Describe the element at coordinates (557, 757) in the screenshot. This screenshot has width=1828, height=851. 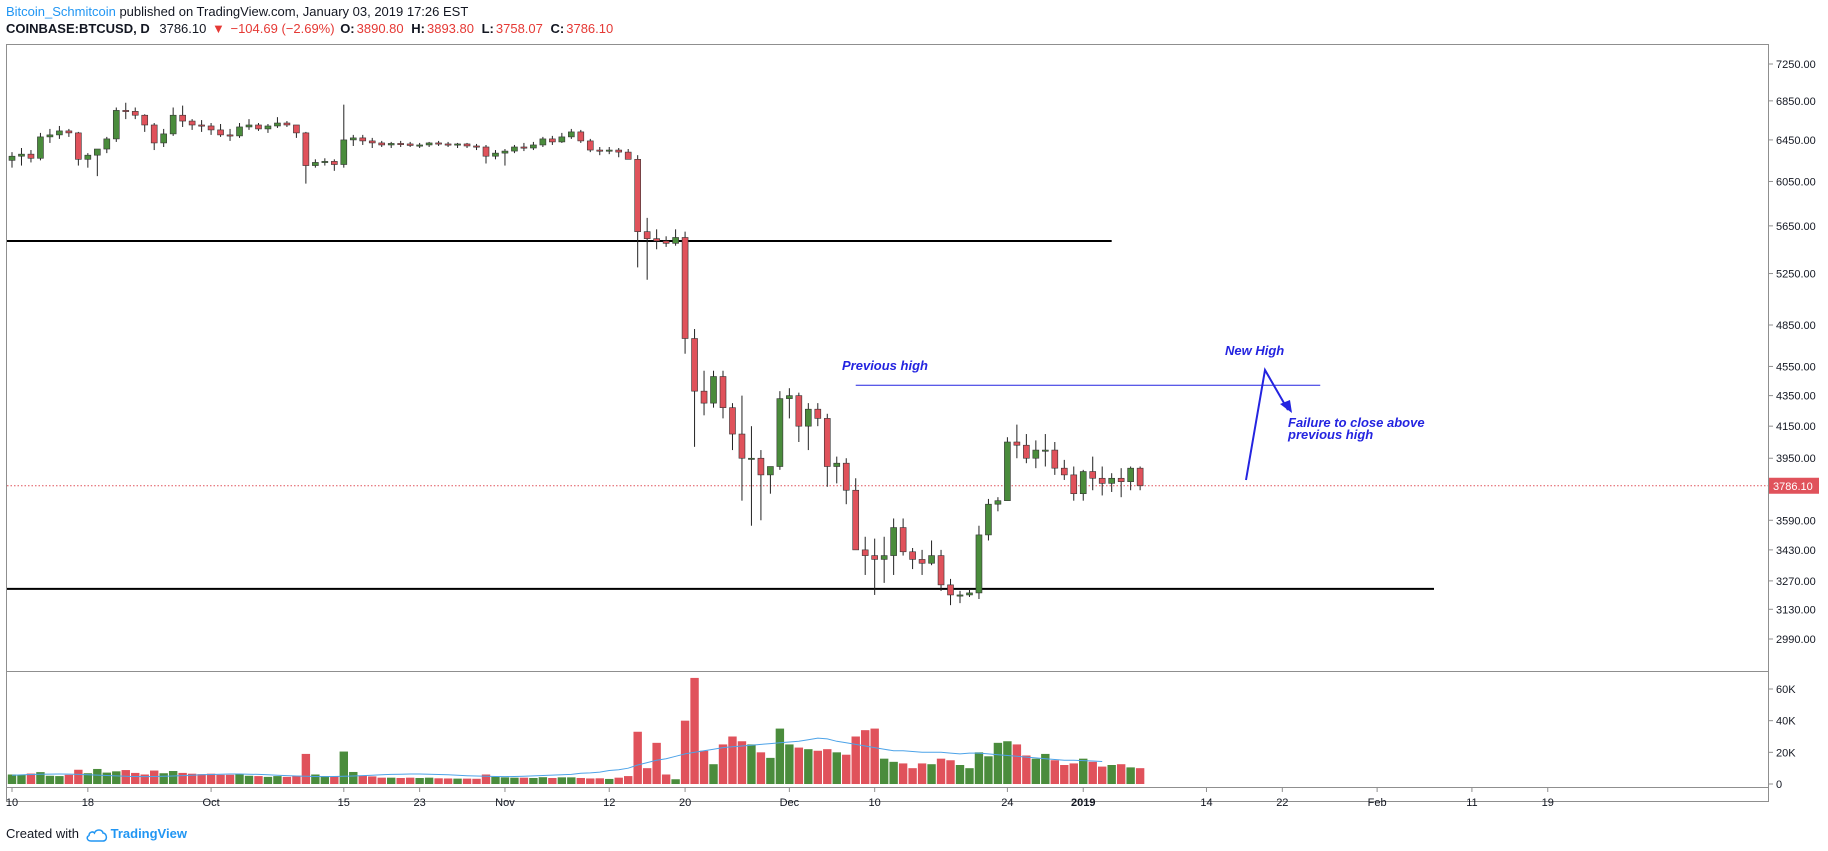
I see `volume-ma-line` at that location.